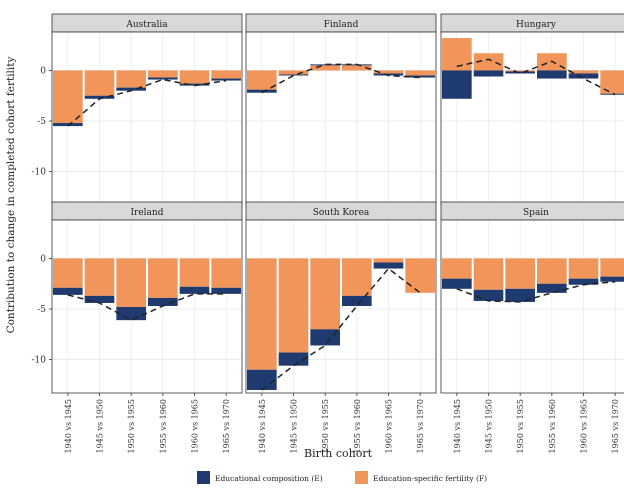 This screenshot has height=499, width=624. I want to click on panel-title: Ireland, so click(147, 213).